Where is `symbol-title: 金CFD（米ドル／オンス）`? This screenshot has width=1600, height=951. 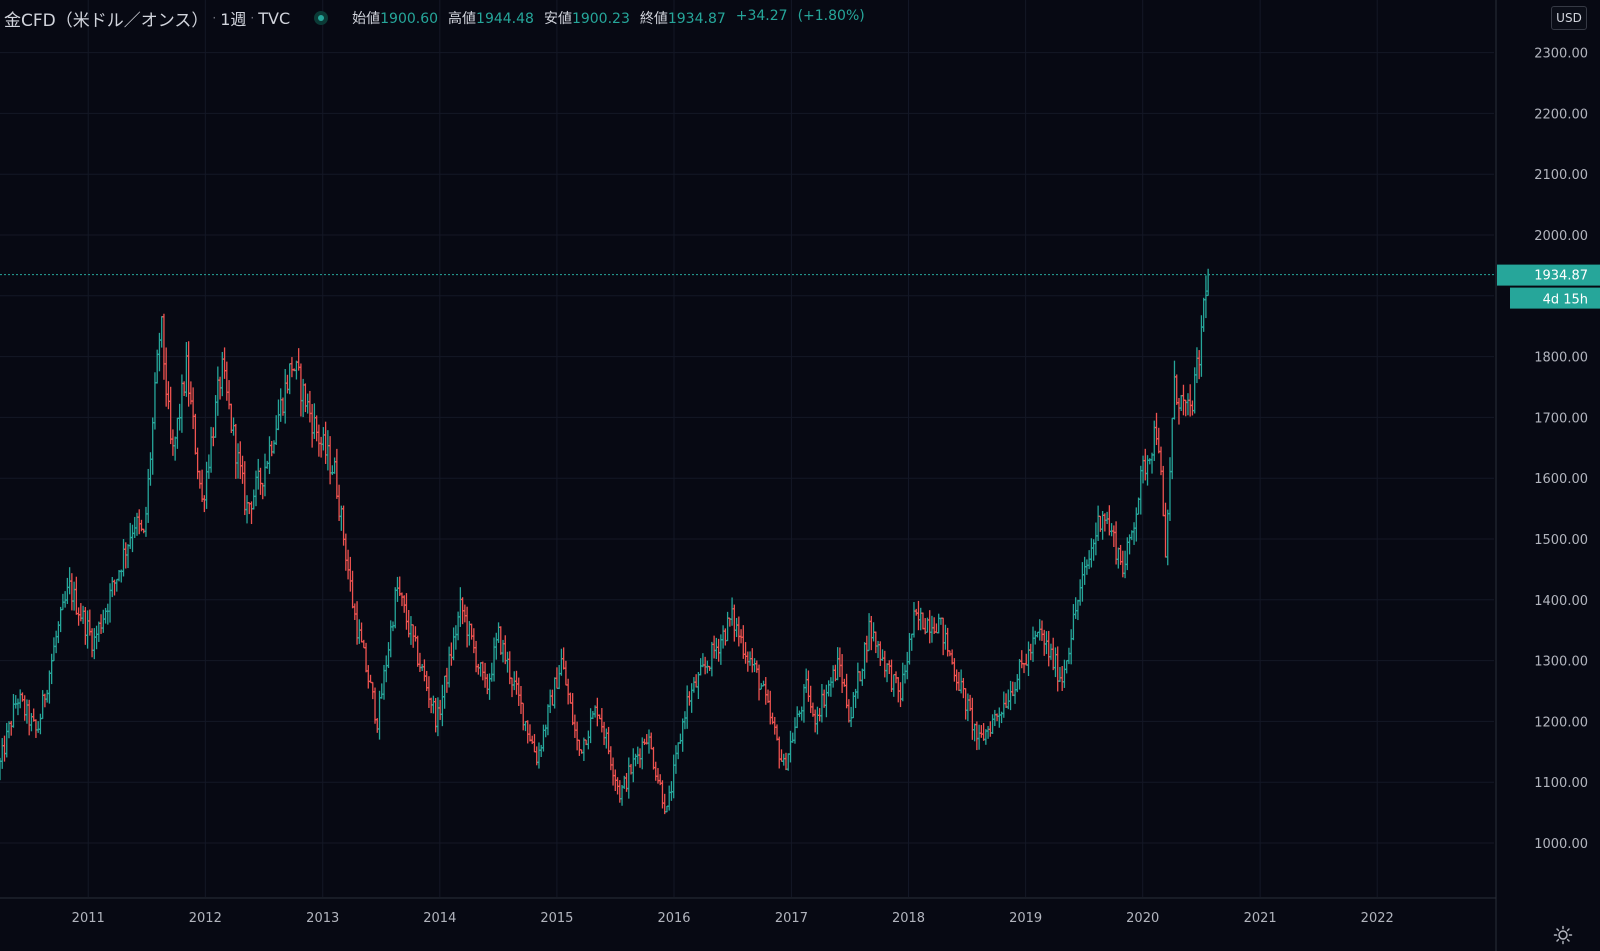
symbol-title: 金CFD（米ドル／オンス） is located at coordinates (106, 20).